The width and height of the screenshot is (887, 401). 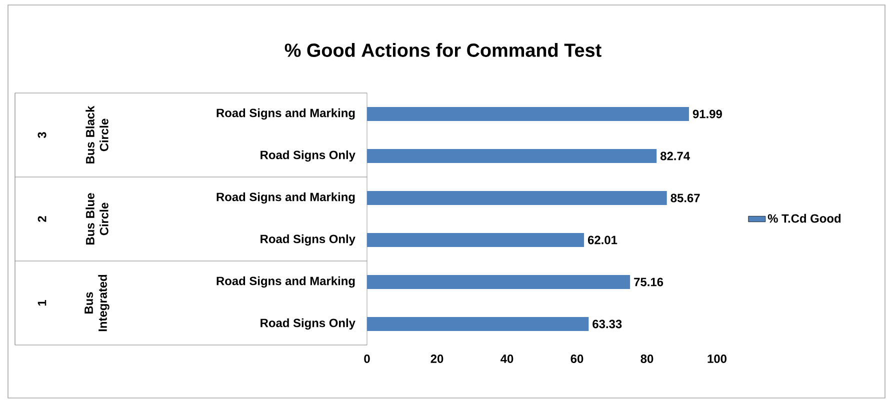 What do you see at coordinates (577, 358) in the screenshot?
I see `x-tick-label: 60` at bounding box center [577, 358].